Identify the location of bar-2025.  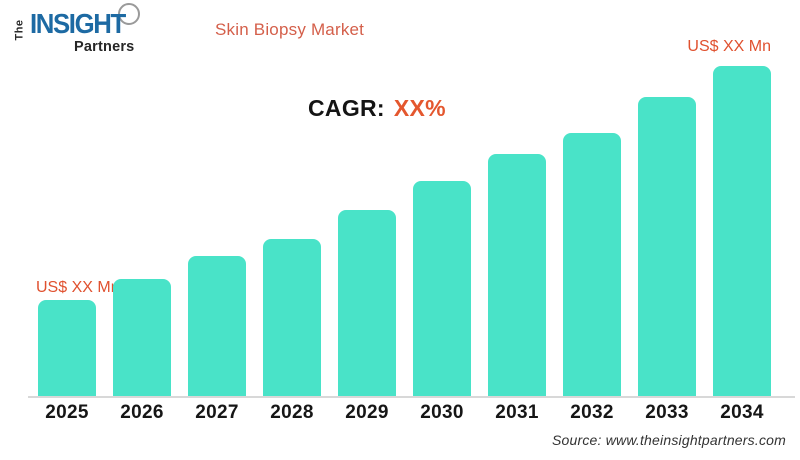
(67, 348).